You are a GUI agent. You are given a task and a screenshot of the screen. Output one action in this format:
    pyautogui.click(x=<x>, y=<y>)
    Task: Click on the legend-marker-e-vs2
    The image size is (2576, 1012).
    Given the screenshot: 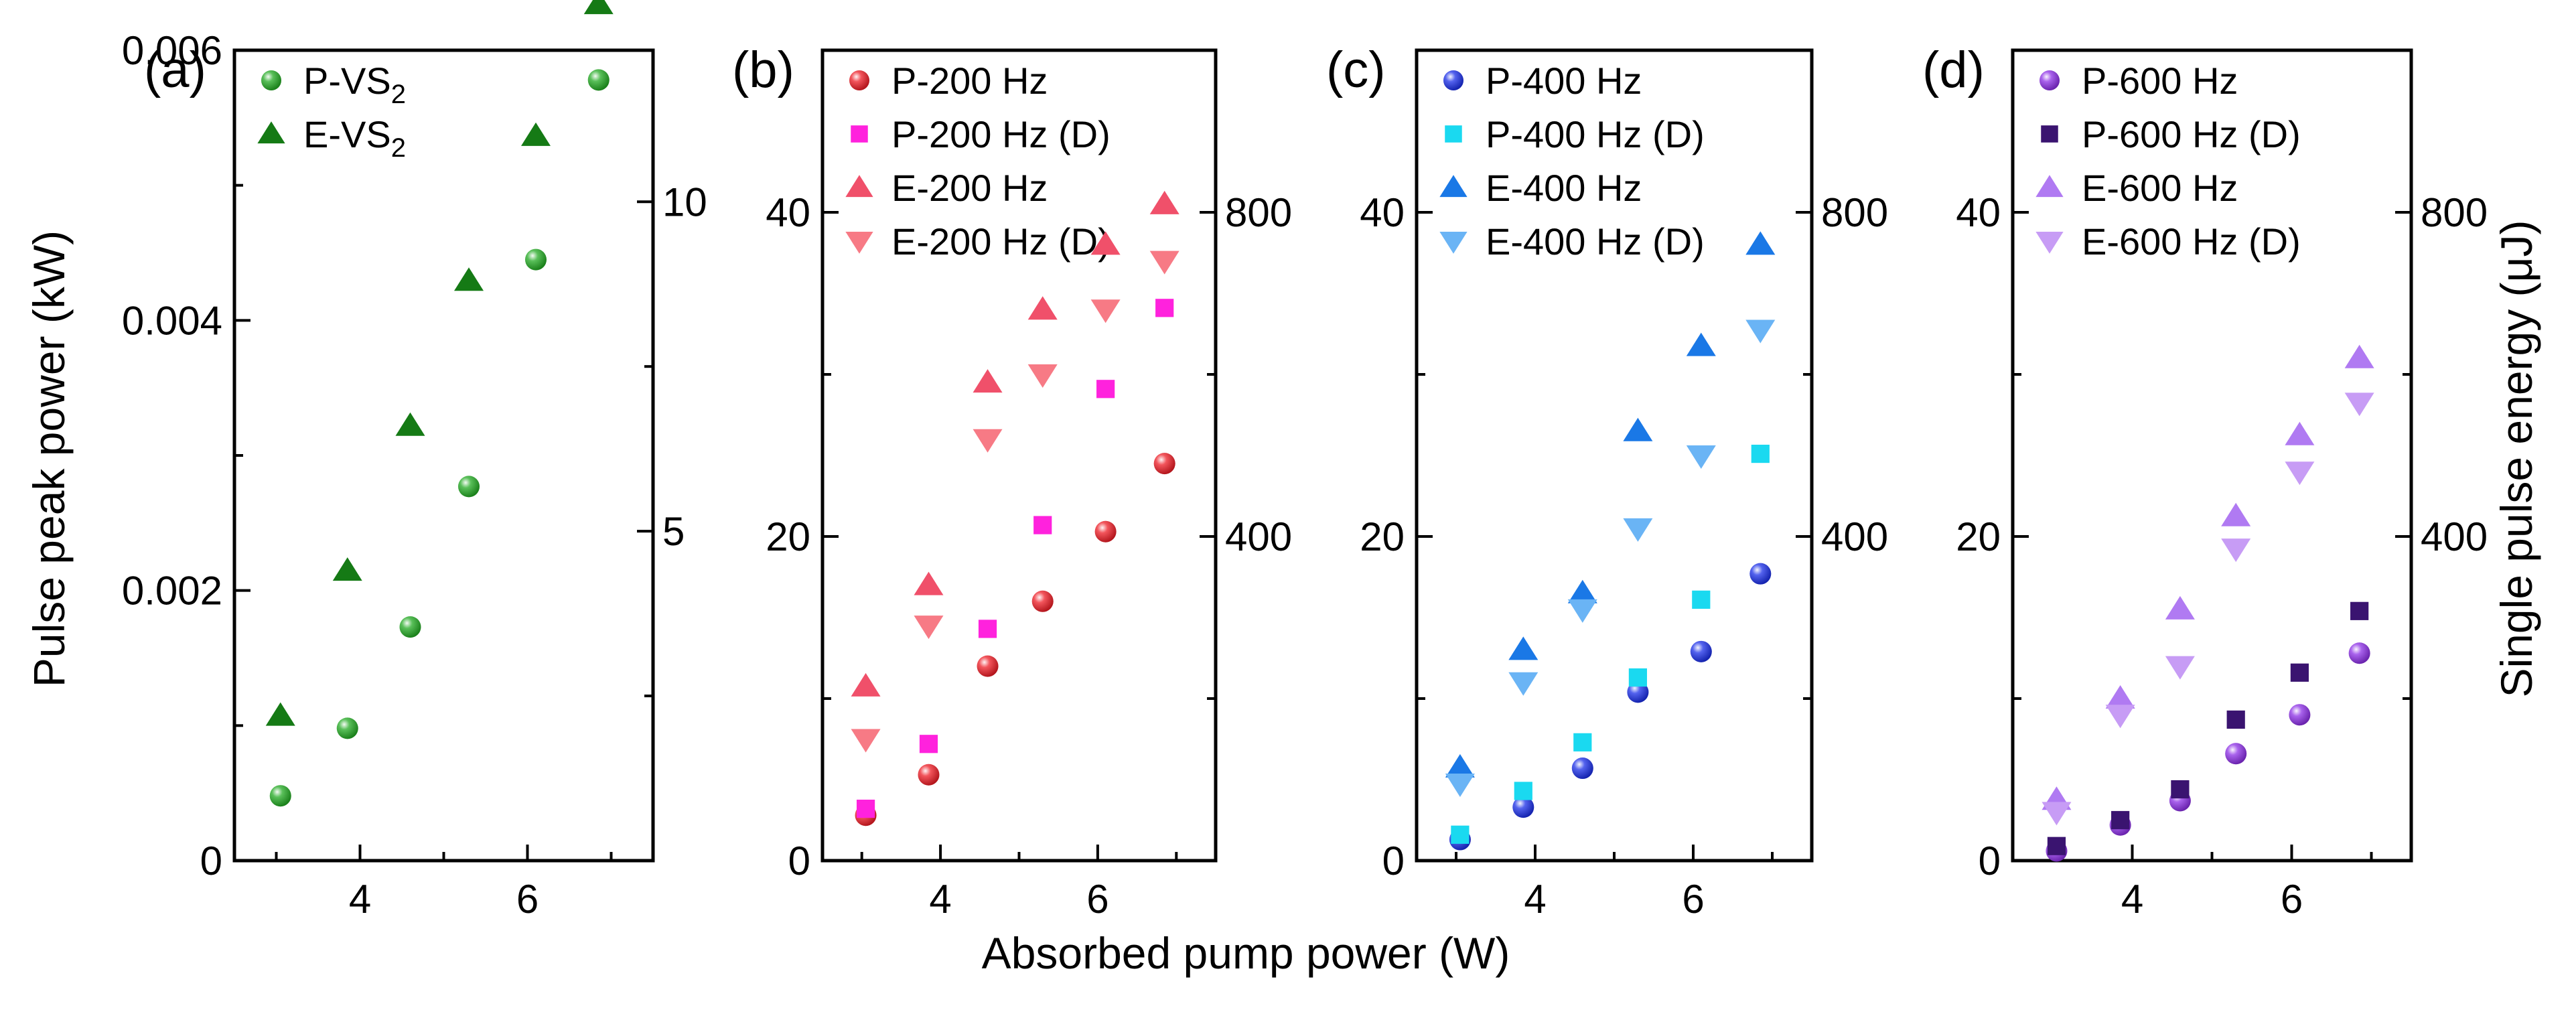 What is the action you would take?
    pyautogui.click(x=271, y=132)
    